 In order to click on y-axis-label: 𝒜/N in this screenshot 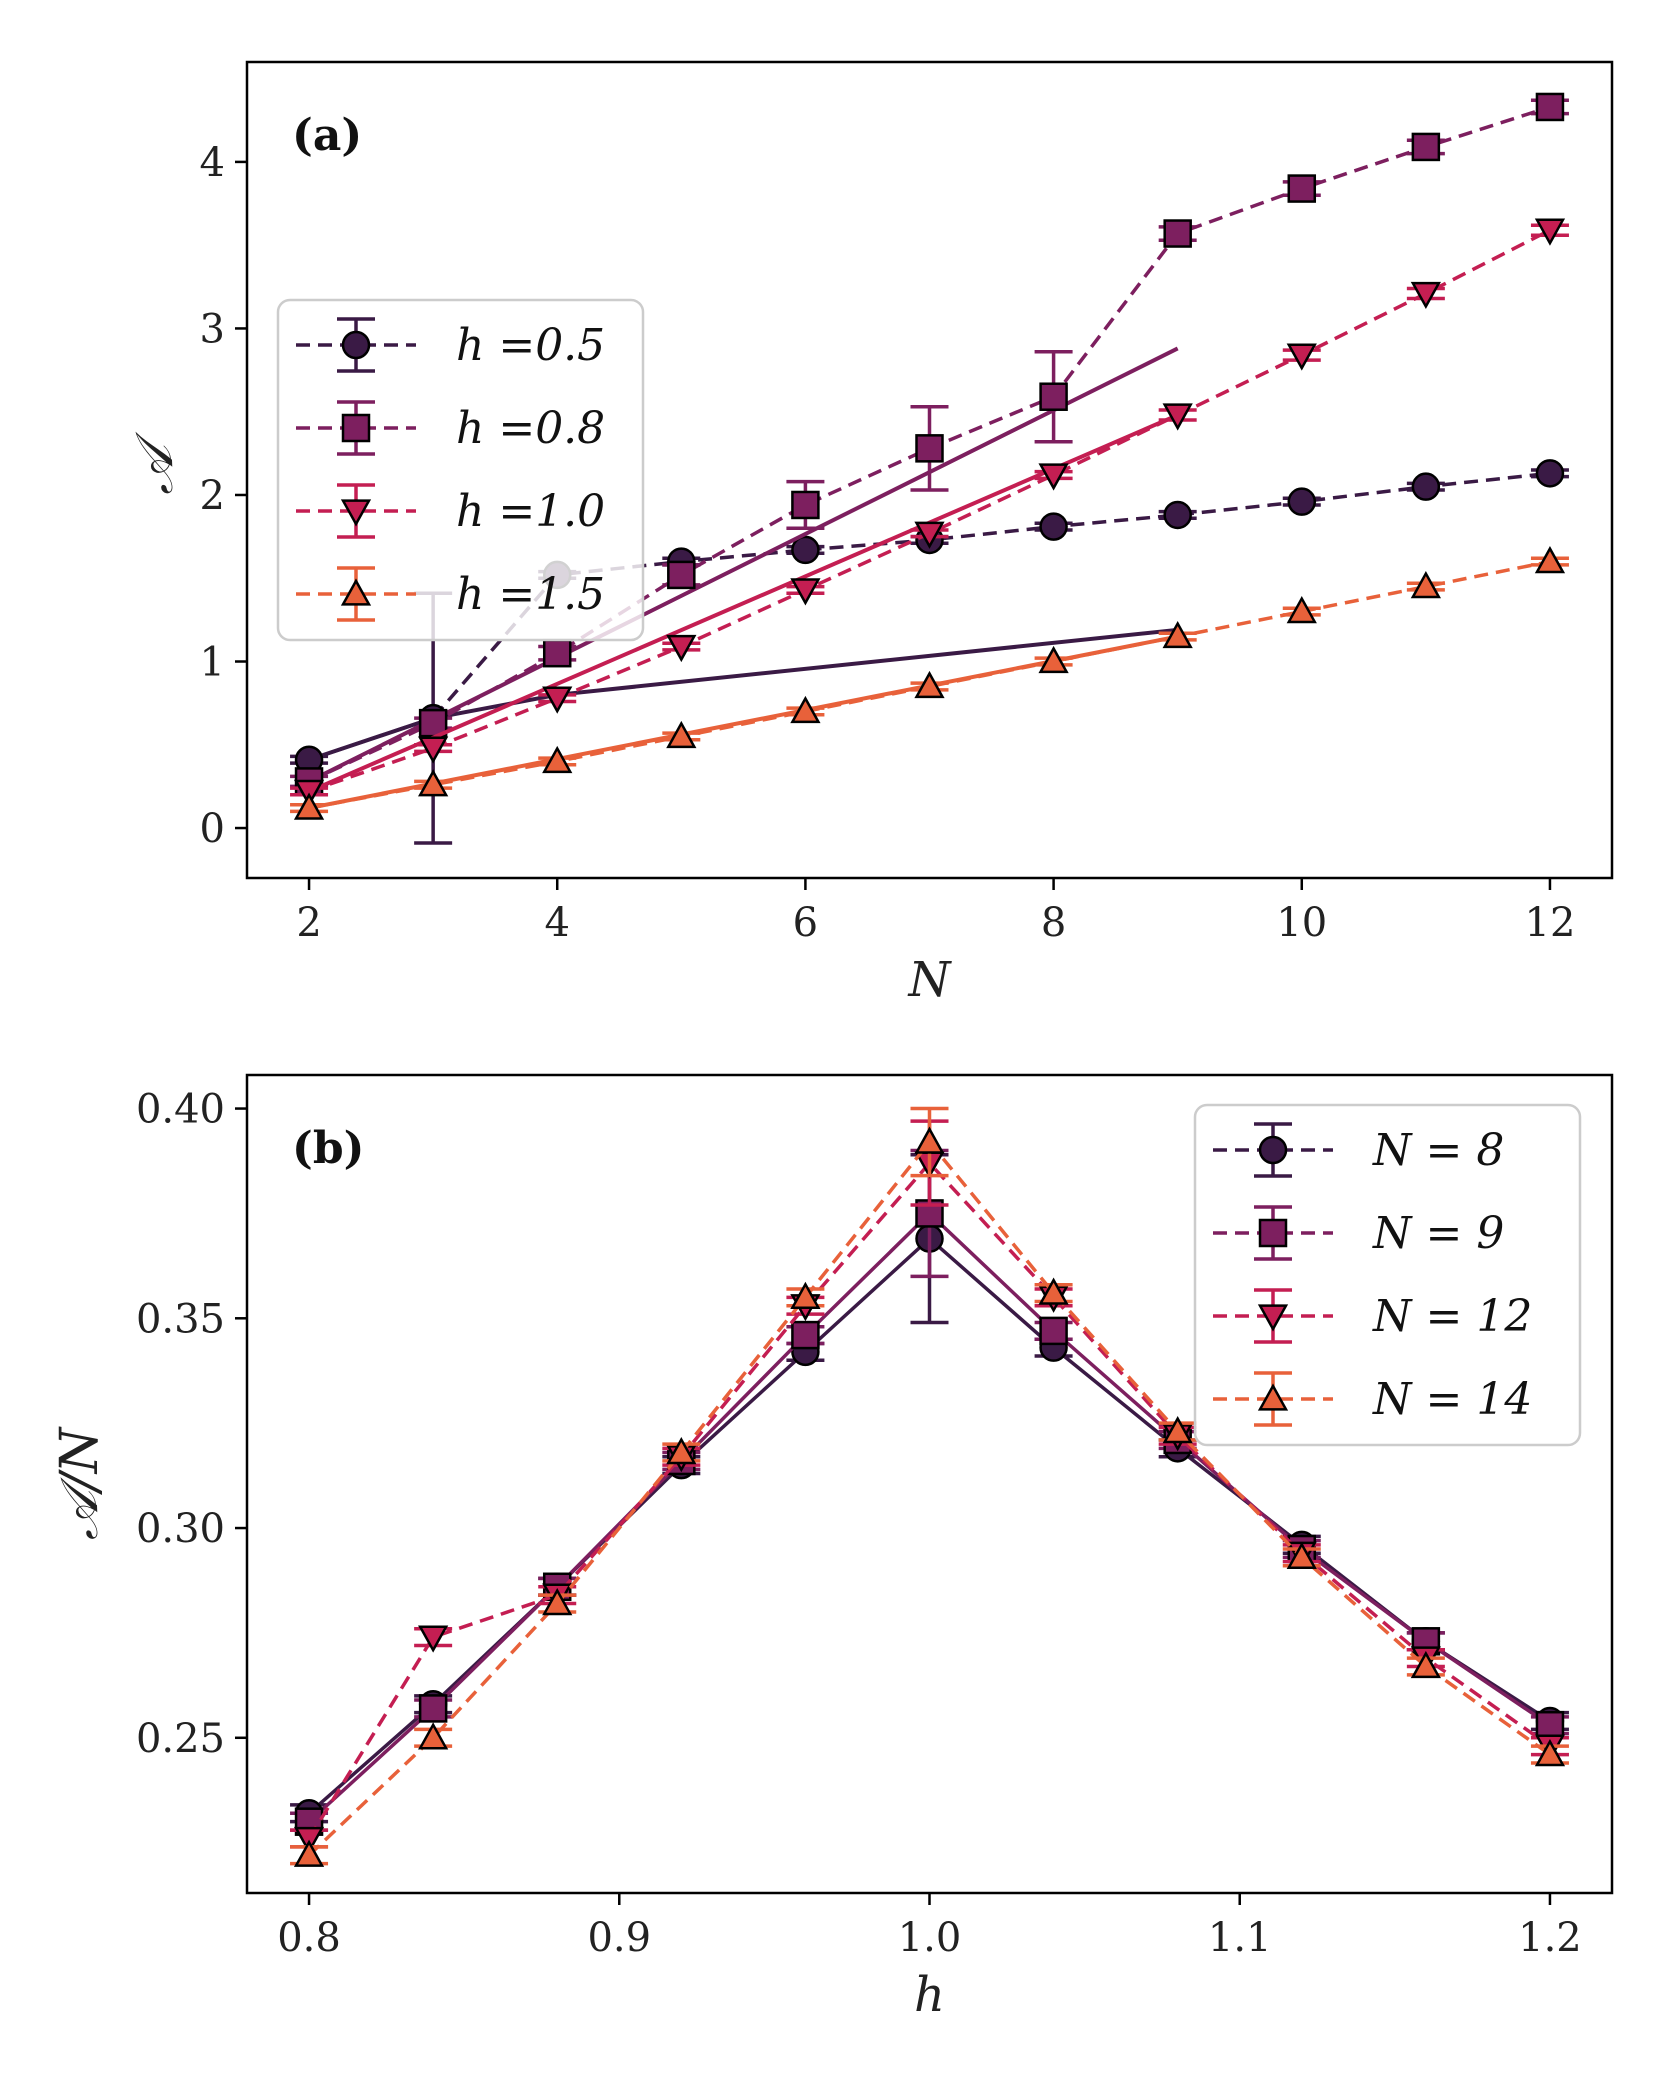, I will do `click(80, 1483)`.